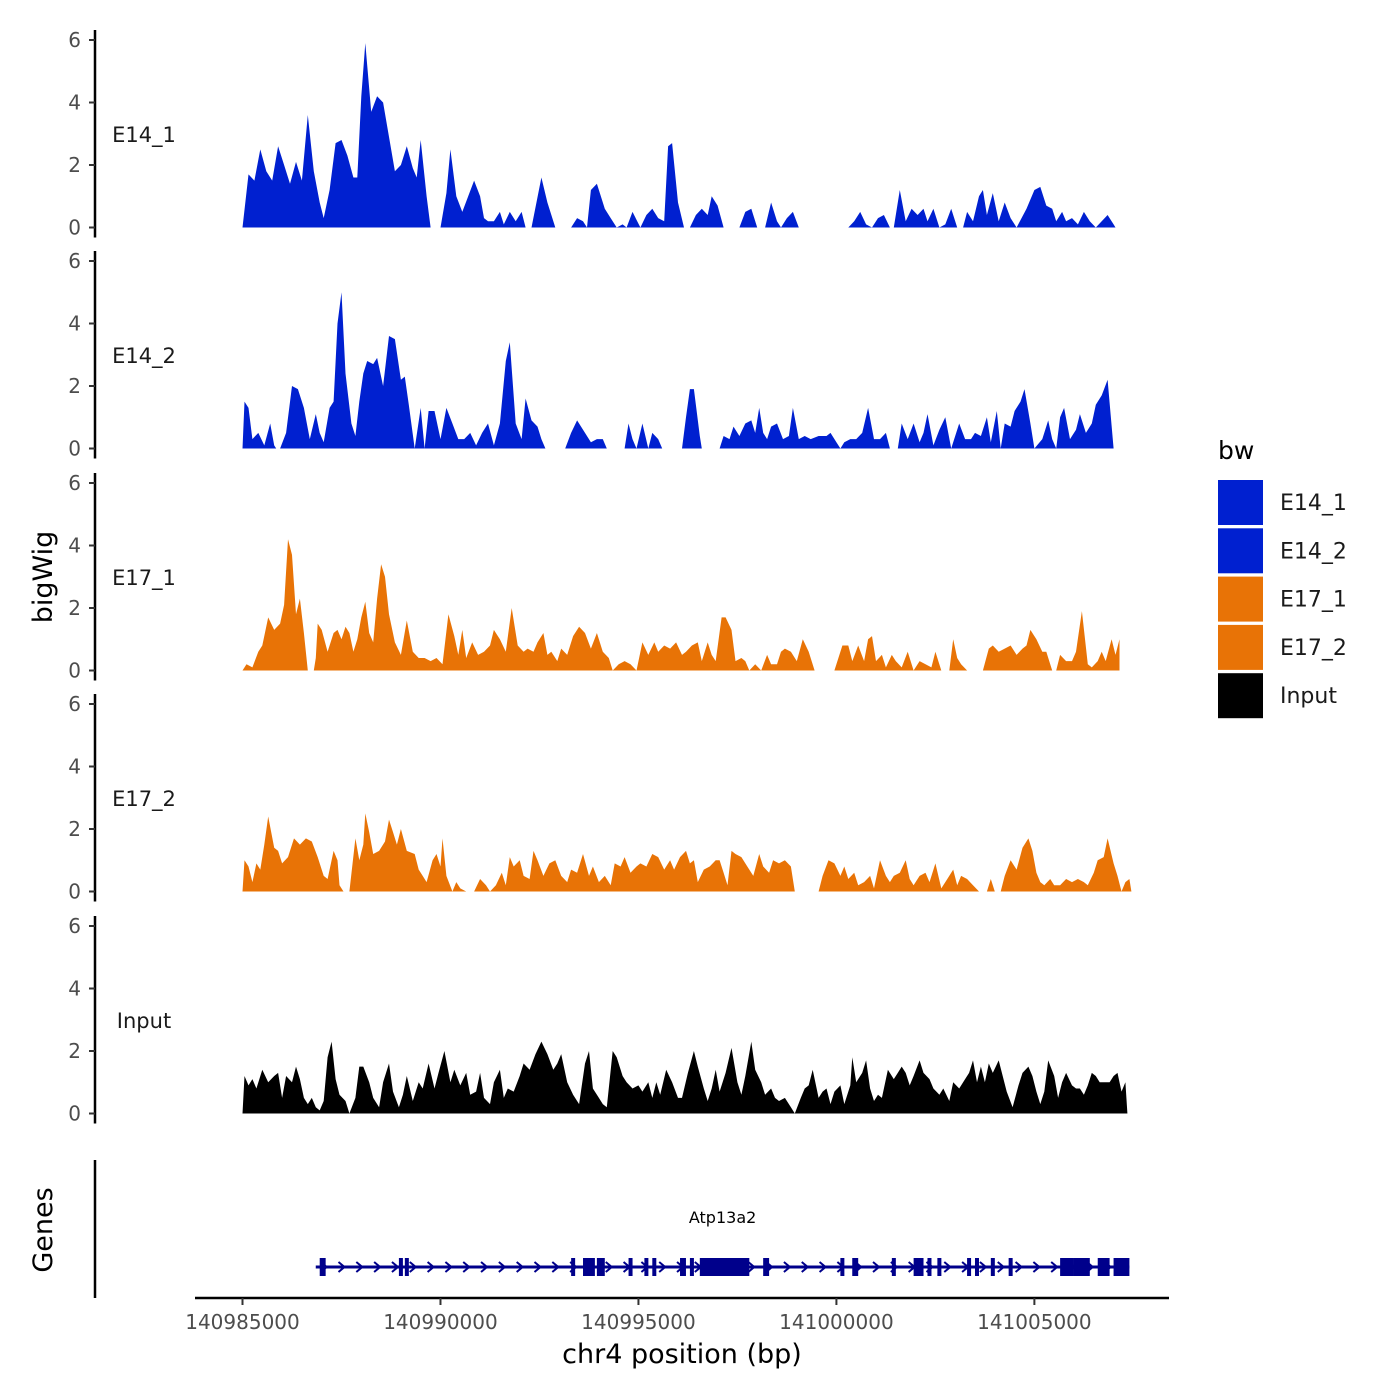 The width and height of the screenshot is (1400, 1400). I want to click on genes-panel-title: Genes, so click(43, 1229).